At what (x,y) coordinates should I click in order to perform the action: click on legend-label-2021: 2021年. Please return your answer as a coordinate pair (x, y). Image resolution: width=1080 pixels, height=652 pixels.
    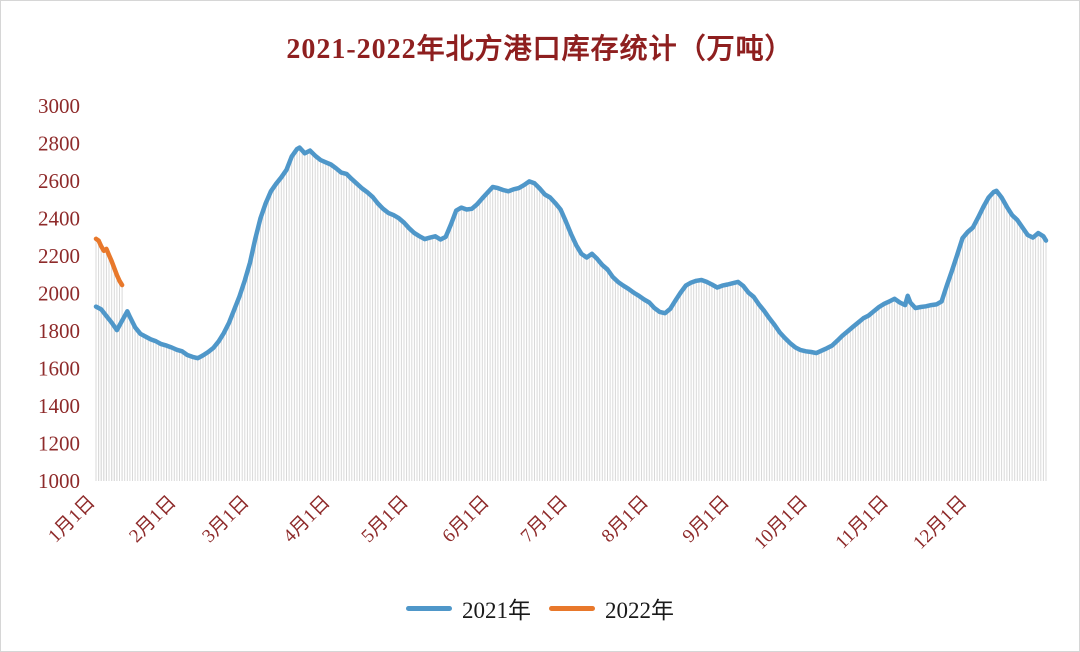
    Looking at the image, I should click on (496, 610).